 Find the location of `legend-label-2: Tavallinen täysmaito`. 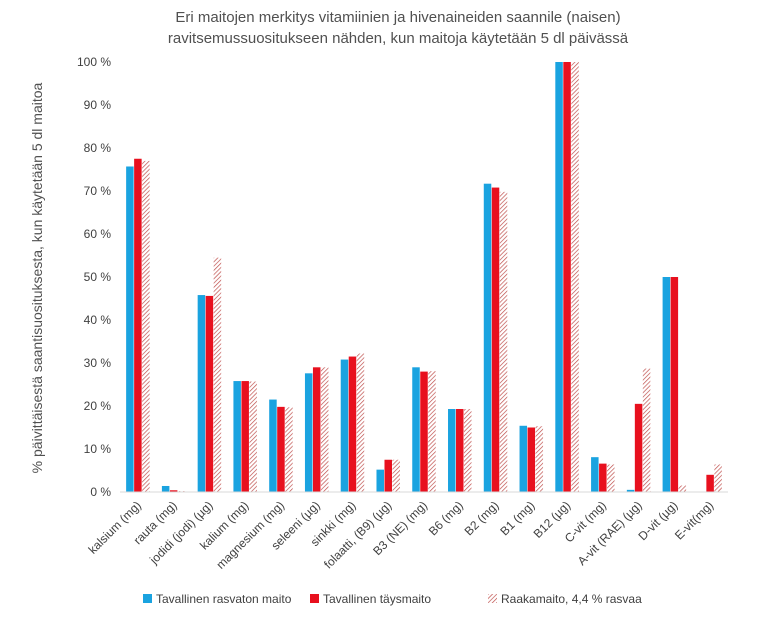

legend-label-2: Tavallinen täysmaito is located at coordinates (377, 599).